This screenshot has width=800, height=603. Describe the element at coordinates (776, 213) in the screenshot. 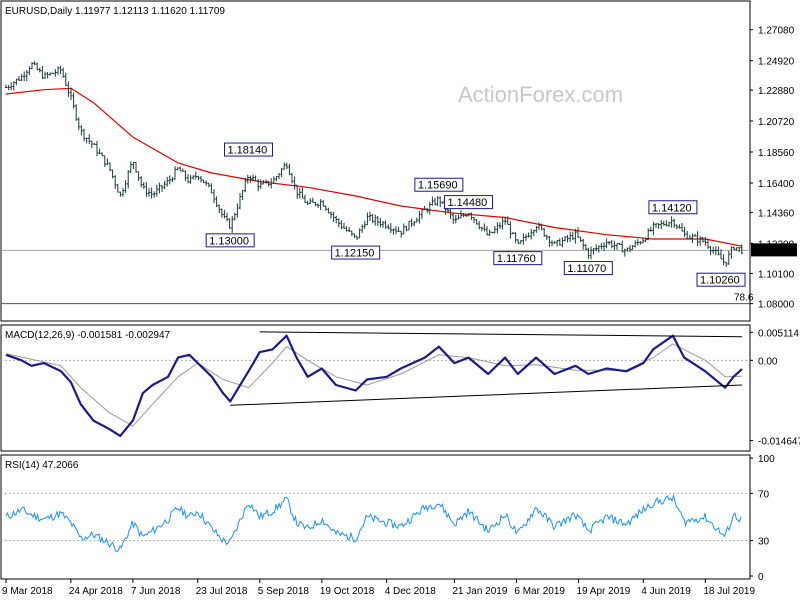

I see `price-tick-label: 1.14360` at that location.